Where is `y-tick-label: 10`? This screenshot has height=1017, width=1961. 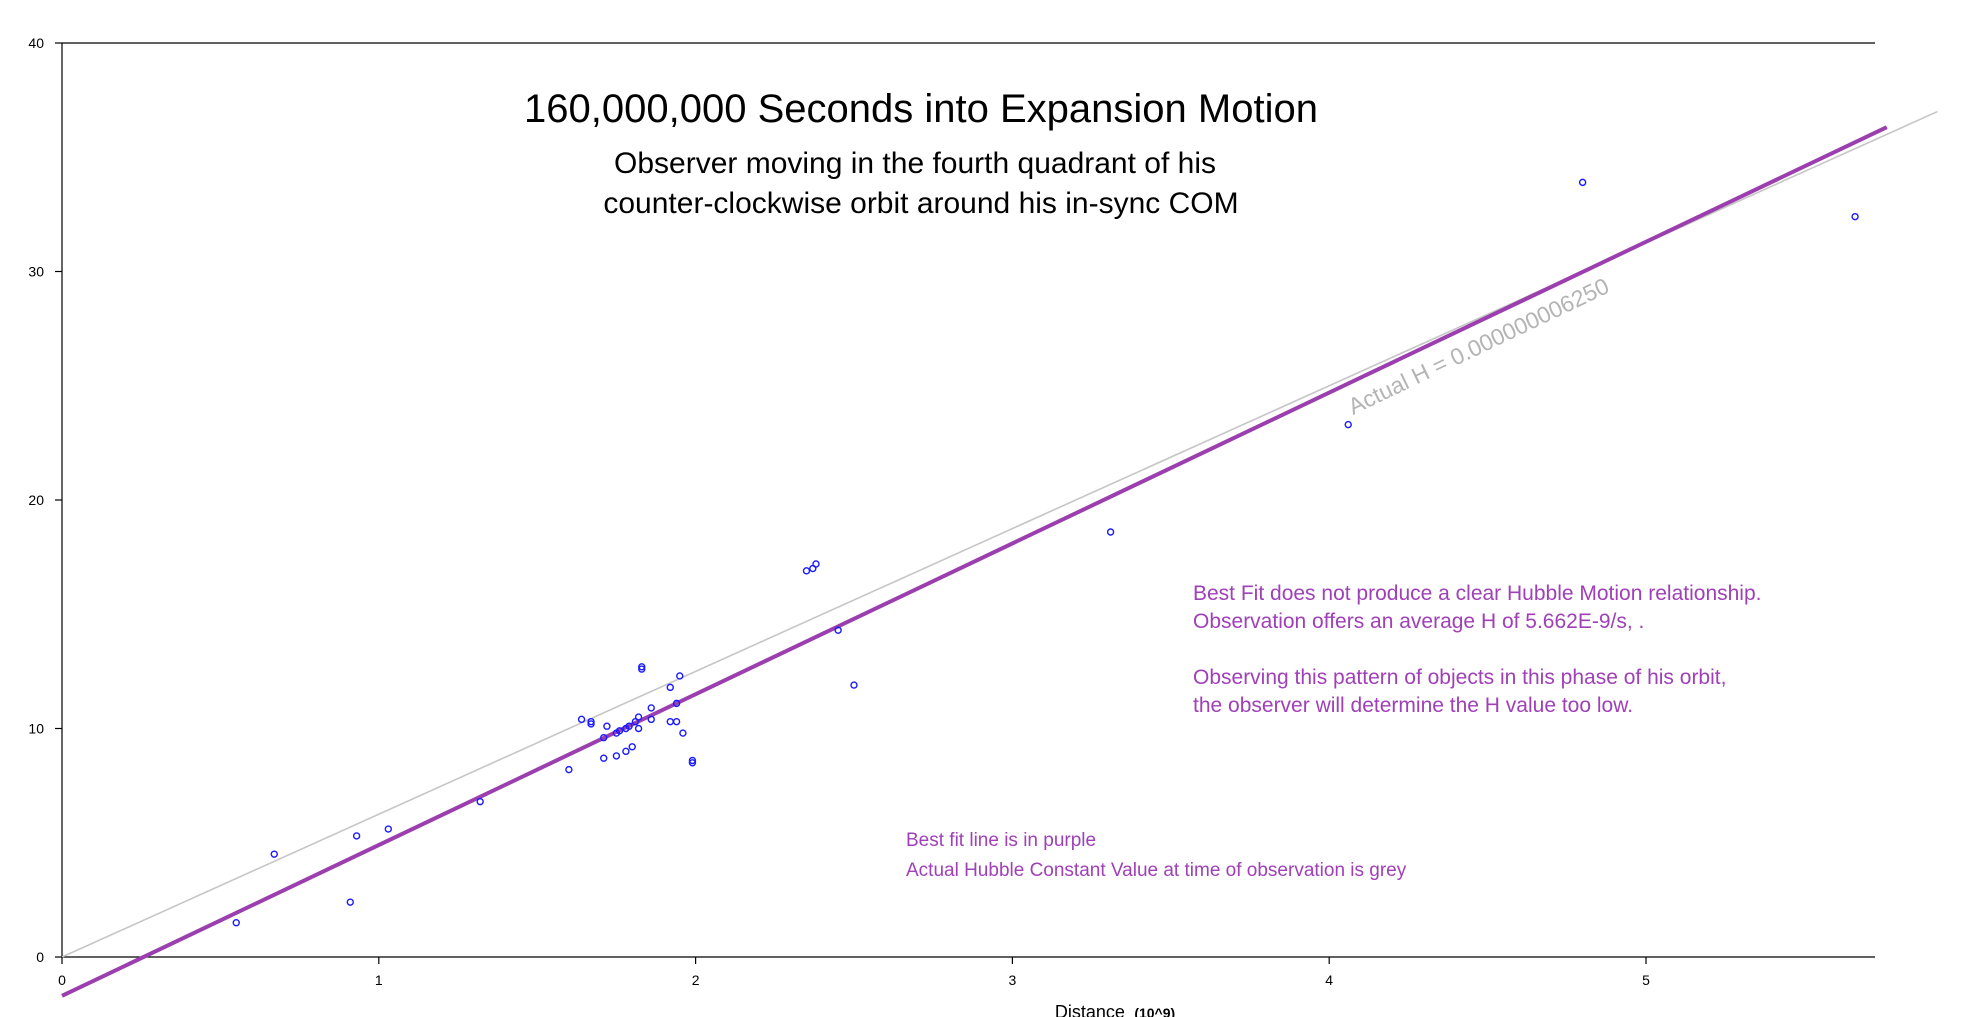 y-tick-label: 10 is located at coordinates (36, 729).